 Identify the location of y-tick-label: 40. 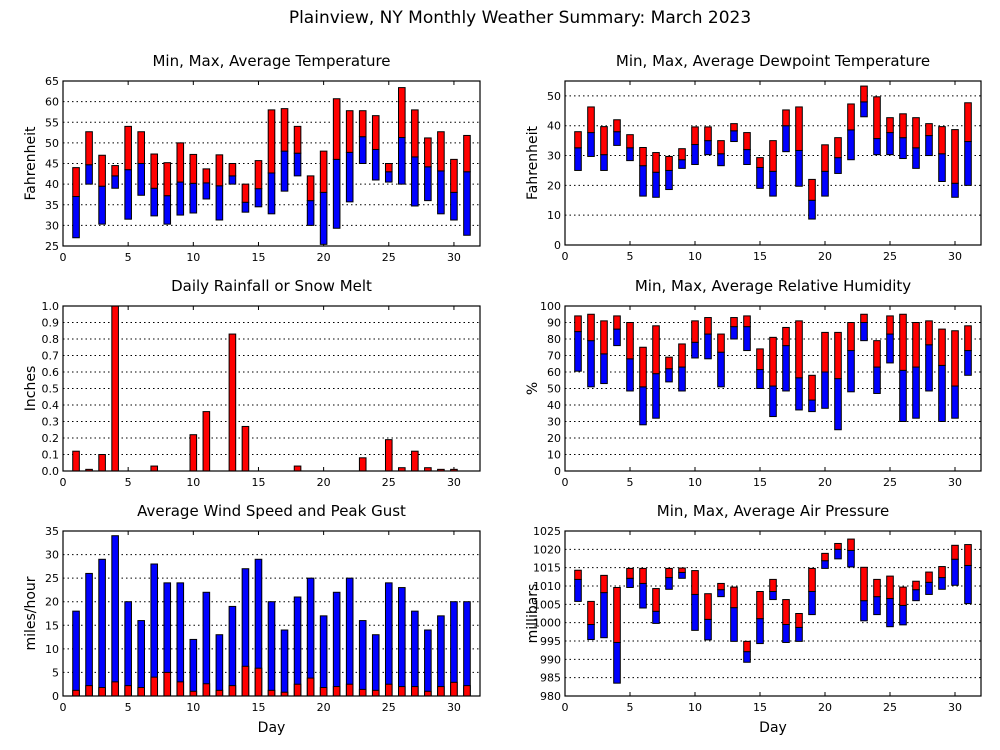
(554, 126).